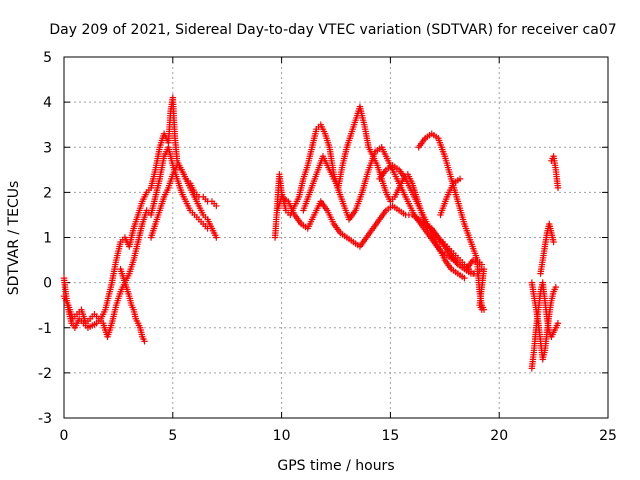  What do you see at coordinates (282, 436) in the screenshot?
I see `x-tick-label: 10` at bounding box center [282, 436].